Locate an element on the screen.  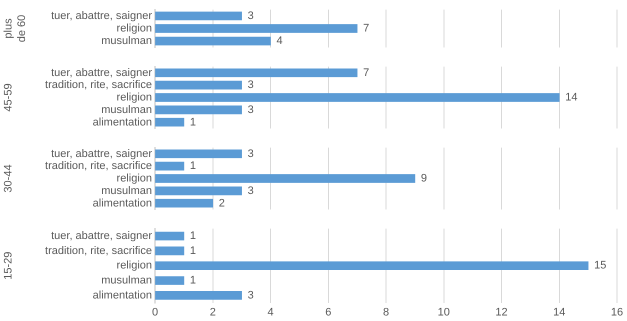
x-tick-label: 6 is located at coordinates (328, 312).